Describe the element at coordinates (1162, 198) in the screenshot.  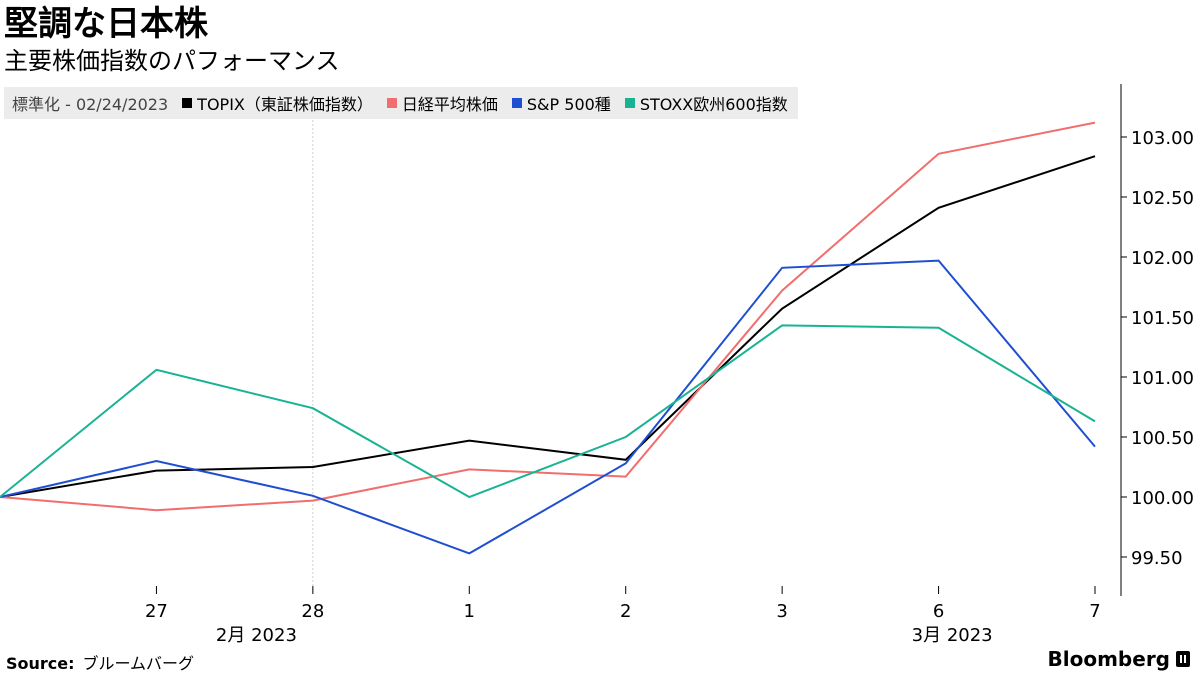
I see `y-tick-label: 102.50` at that location.